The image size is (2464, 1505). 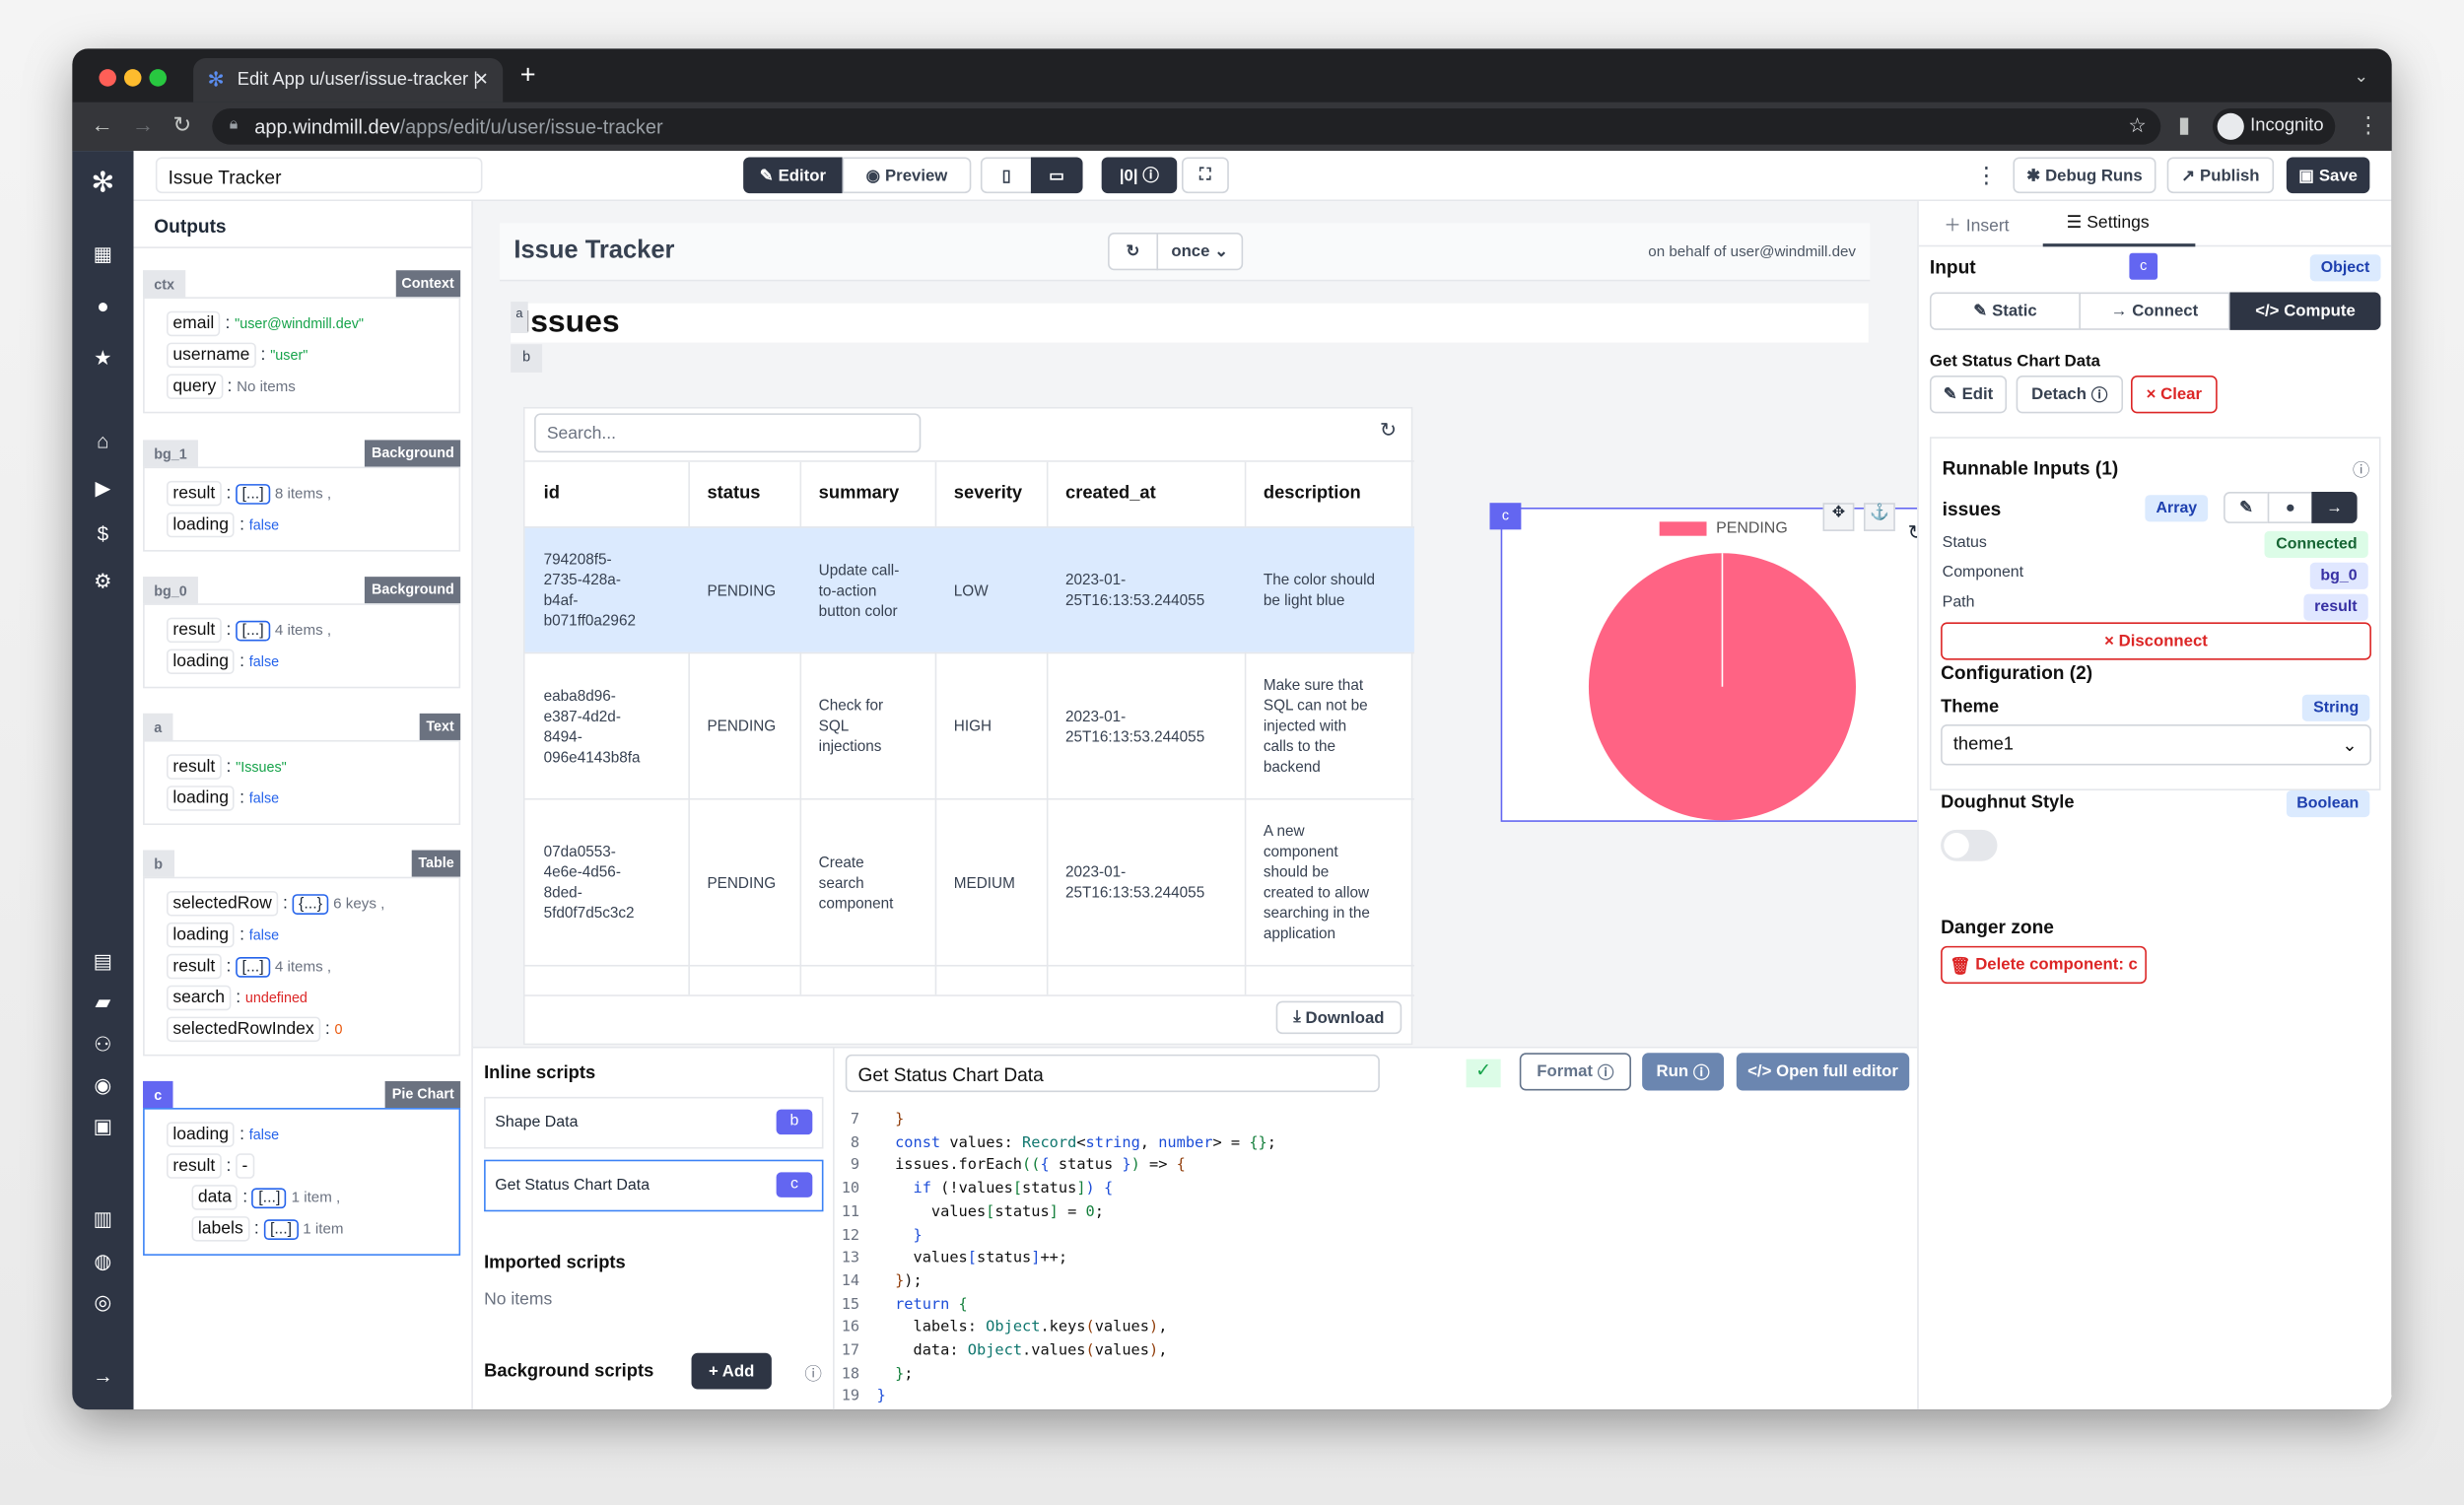 I want to click on download-button: ⤓ Download, so click(x=1339, y=1017).